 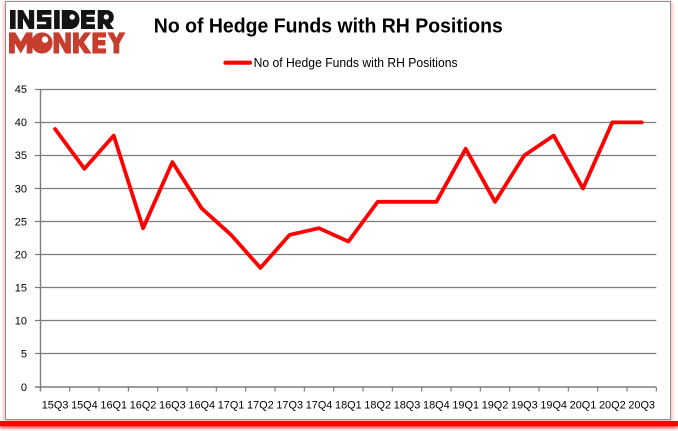 I want to click on svg-text: 18Q2, so click(x=377, y=406).